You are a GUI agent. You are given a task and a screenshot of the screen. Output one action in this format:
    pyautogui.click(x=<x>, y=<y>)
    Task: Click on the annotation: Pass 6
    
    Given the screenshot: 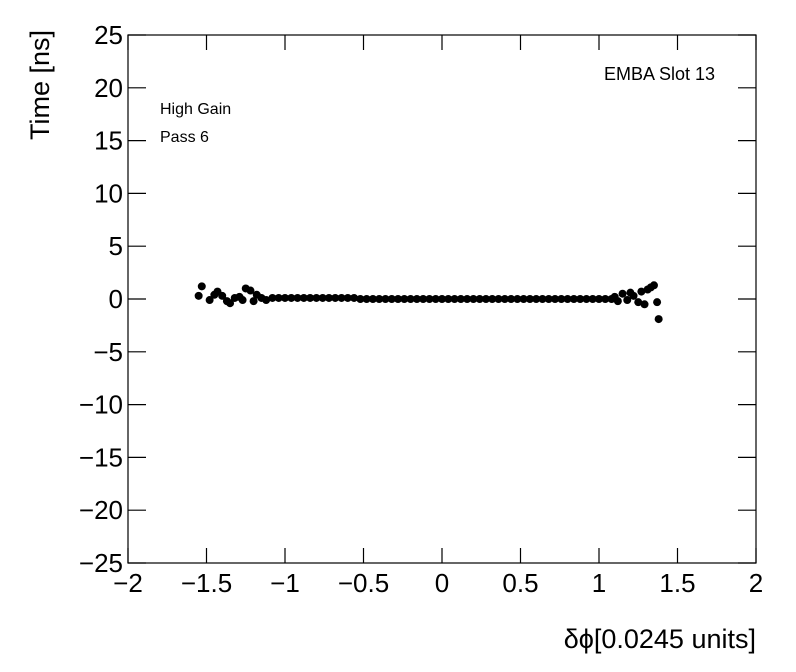 What is the action you would take?
    pyautogui.click(x=184, y=137)
    